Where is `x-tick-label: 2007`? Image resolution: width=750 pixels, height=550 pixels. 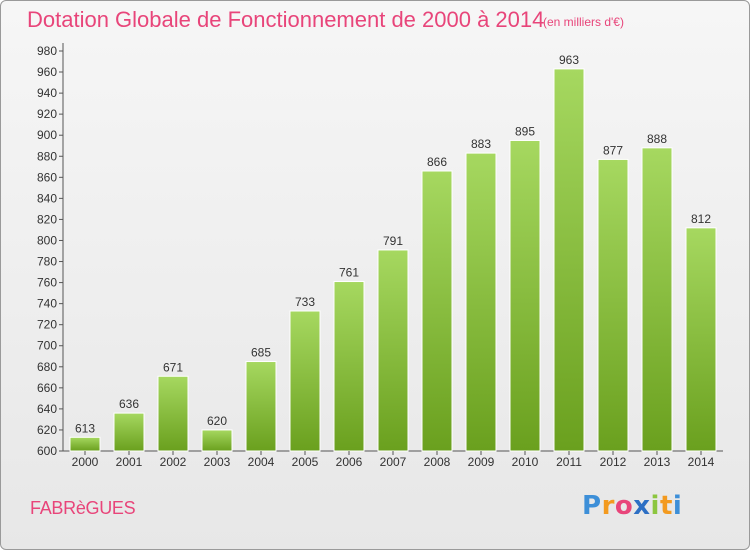
x-tick-label: 2007 is located at coordinates (393, 462).